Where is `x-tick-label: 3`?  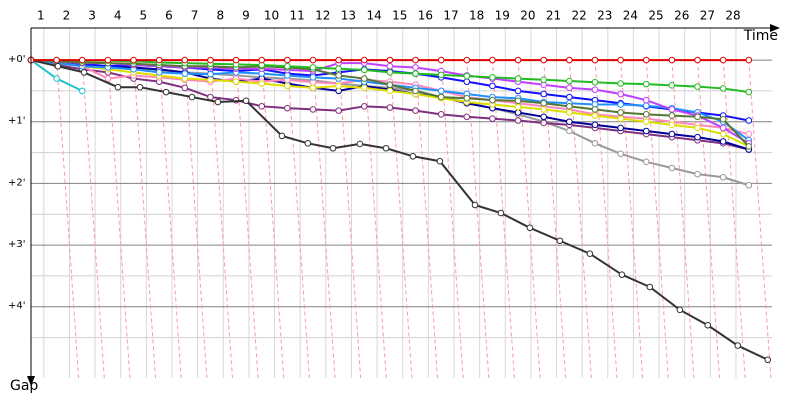 x-tick-label: 3 is located at coordinates (92, 16).